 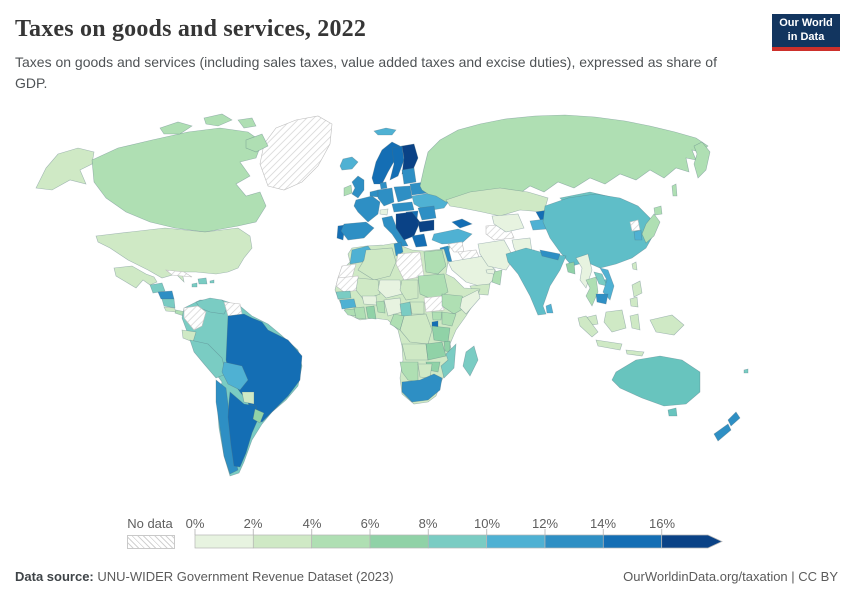 What do you see at coordinates (462, 223) in the screenshot?
I see `country-caucasus` at bounding box center [462, 223].